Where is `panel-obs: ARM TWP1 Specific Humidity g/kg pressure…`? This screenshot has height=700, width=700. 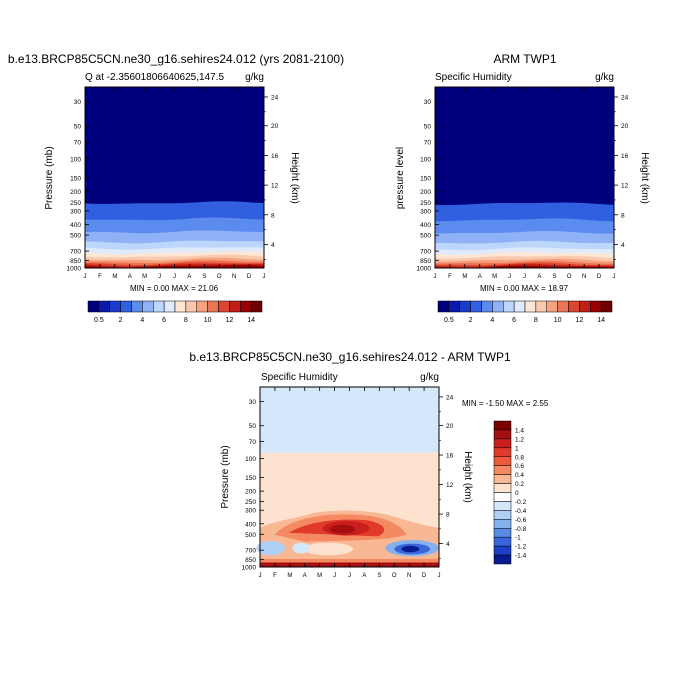 panel-obs: ARM TWP1 Specific Humidity g/kg pressure… is located at coordinates (522, 188).